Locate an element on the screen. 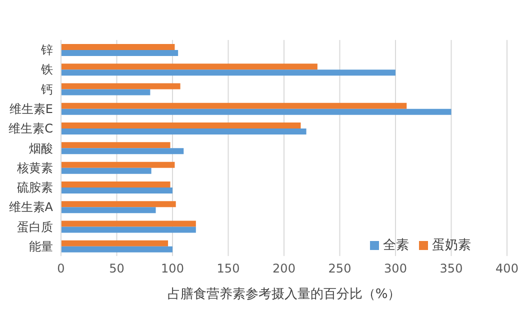 This screenshot has height=334, width=525. y-tick-label: 核黄素 is located at coordinates (34, 167).